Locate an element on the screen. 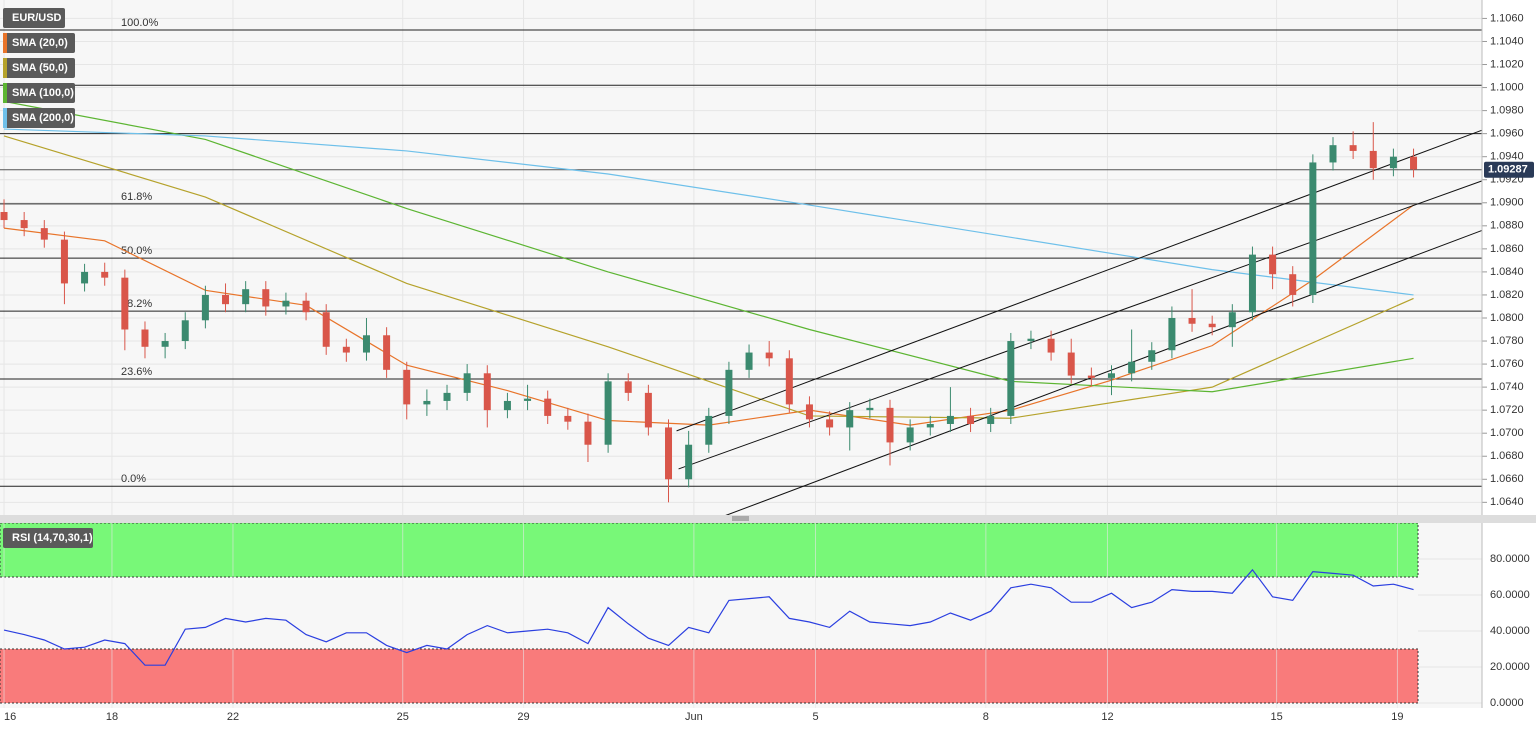 Image resolution: width=1536 pixels, height=738 pixels. x-tick-label: 5 is located at coordinates (815, 717).